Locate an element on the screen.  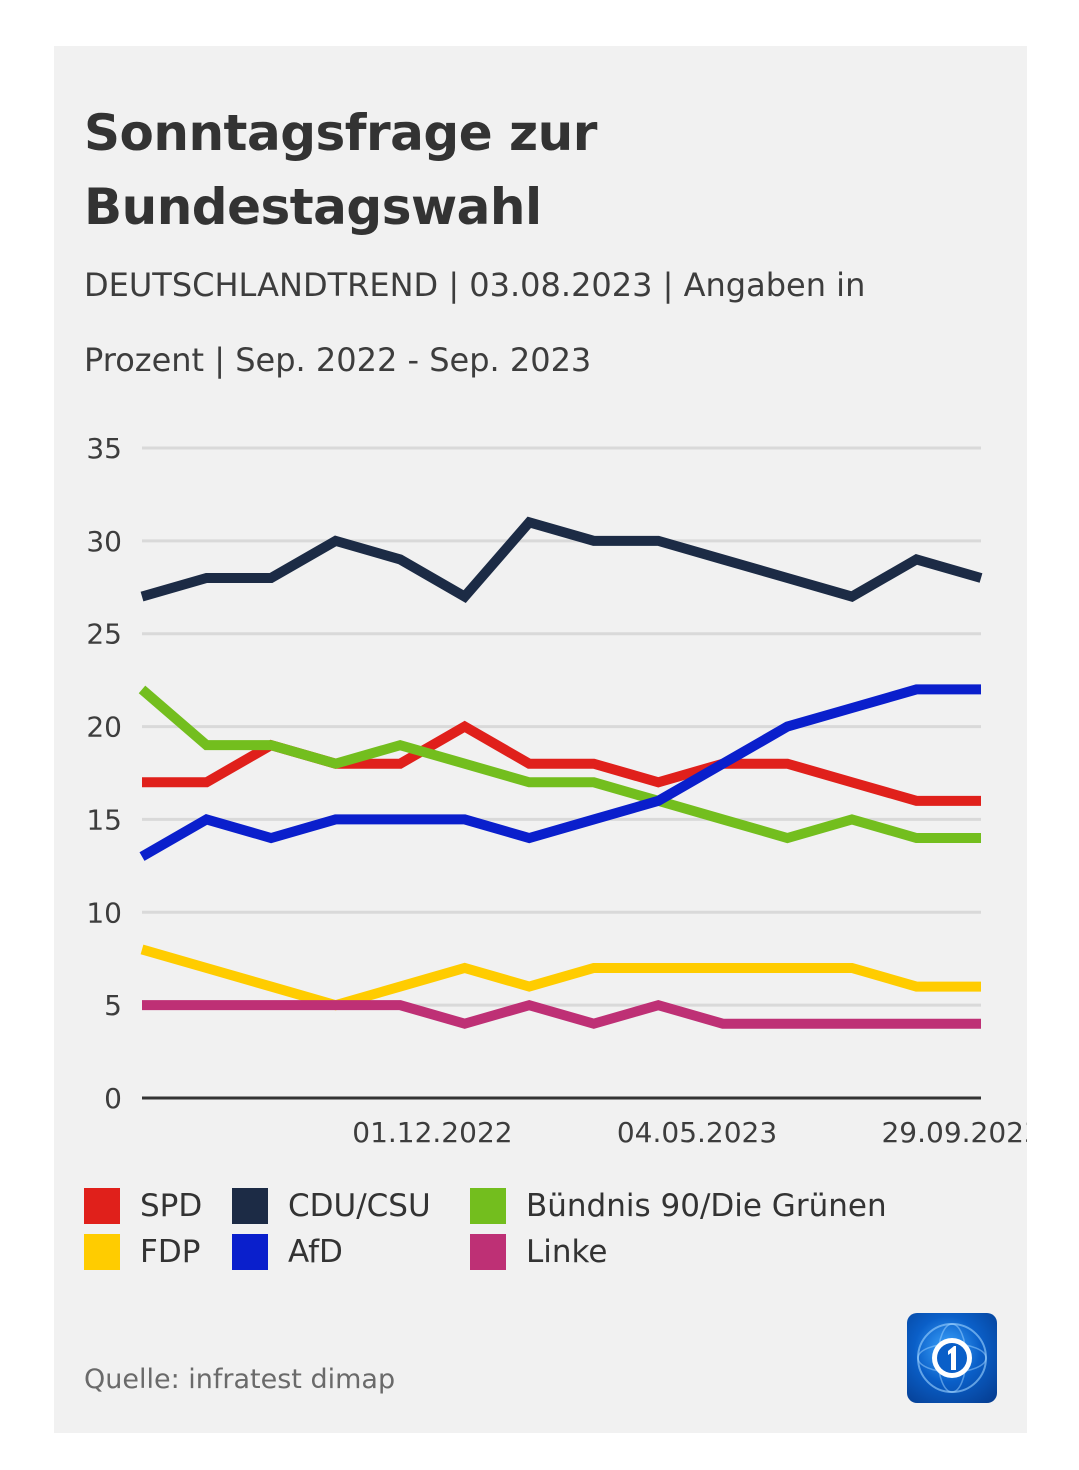
legend-item: AfD is located at coordinates (287, 1252).